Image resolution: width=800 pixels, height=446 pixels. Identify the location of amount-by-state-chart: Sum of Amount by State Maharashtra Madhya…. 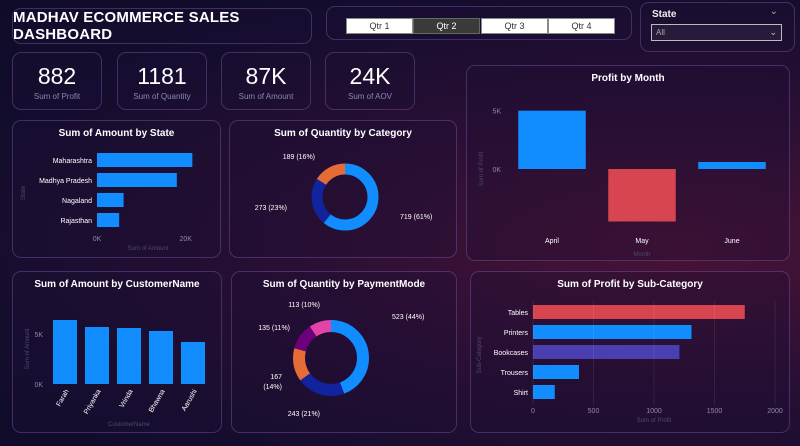
(116, 189).